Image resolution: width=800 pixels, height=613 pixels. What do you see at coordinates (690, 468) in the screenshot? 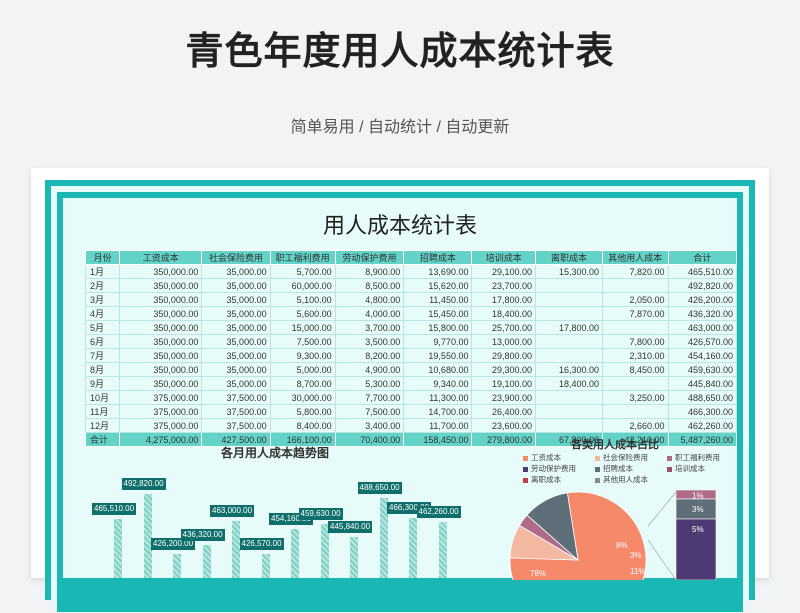
I see `legend-label: 培训成本` at bounding box center [690, 468].